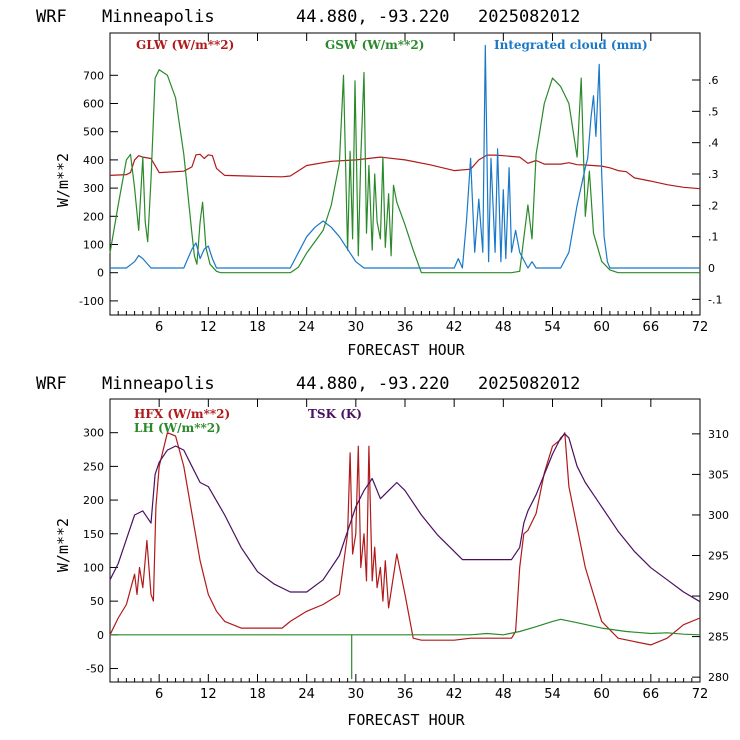 The image size is (740, 740). Describe the element at coordinates (93, 132) in the screenshot. I see `chart-1-y-tick-label: 500` at that location.